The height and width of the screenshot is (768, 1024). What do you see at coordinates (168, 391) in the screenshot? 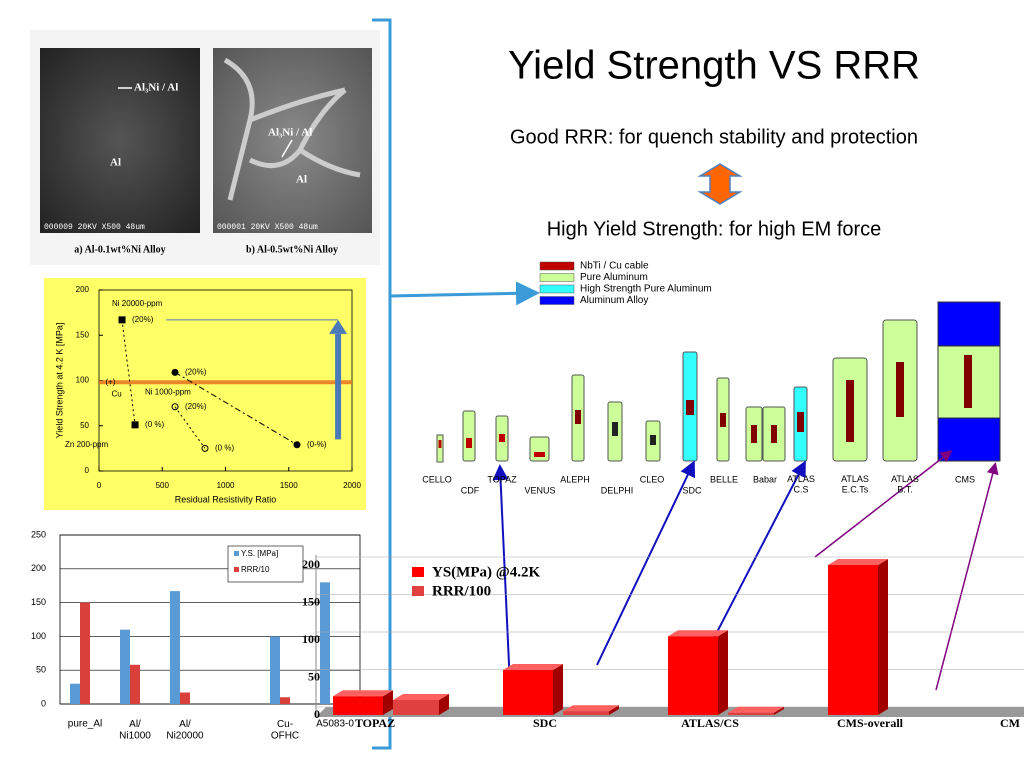
I see `series-name: Ni 1000-ppm` at bounding box center [168, 391].